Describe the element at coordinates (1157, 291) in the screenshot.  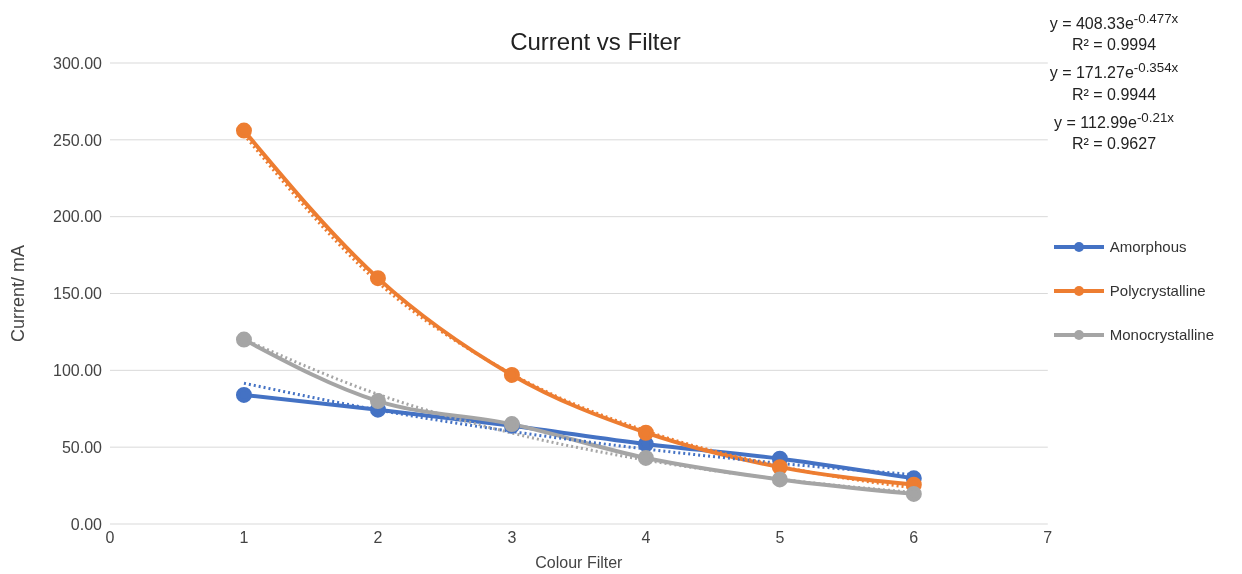
I see `legend-label: Polycrystalline` at that location.